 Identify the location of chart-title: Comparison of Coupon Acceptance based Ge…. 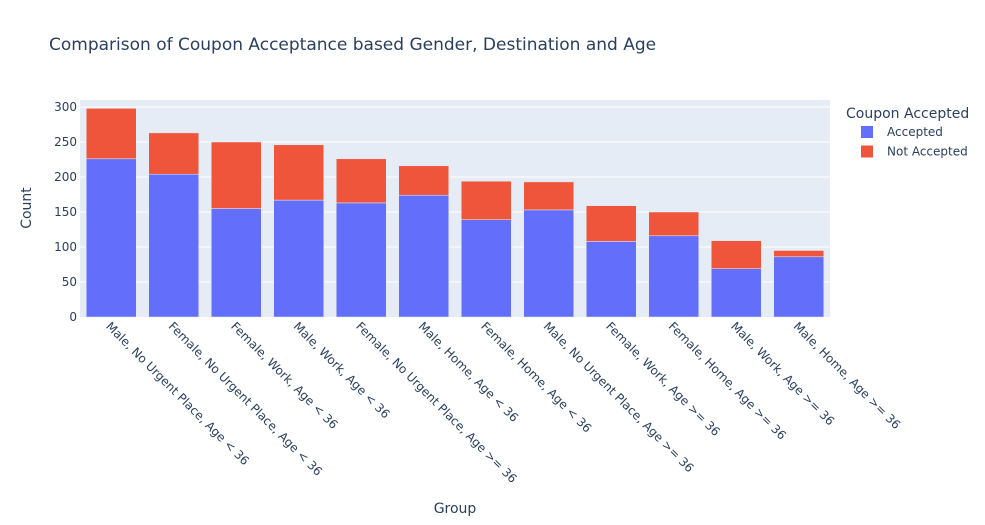
(352, 45).